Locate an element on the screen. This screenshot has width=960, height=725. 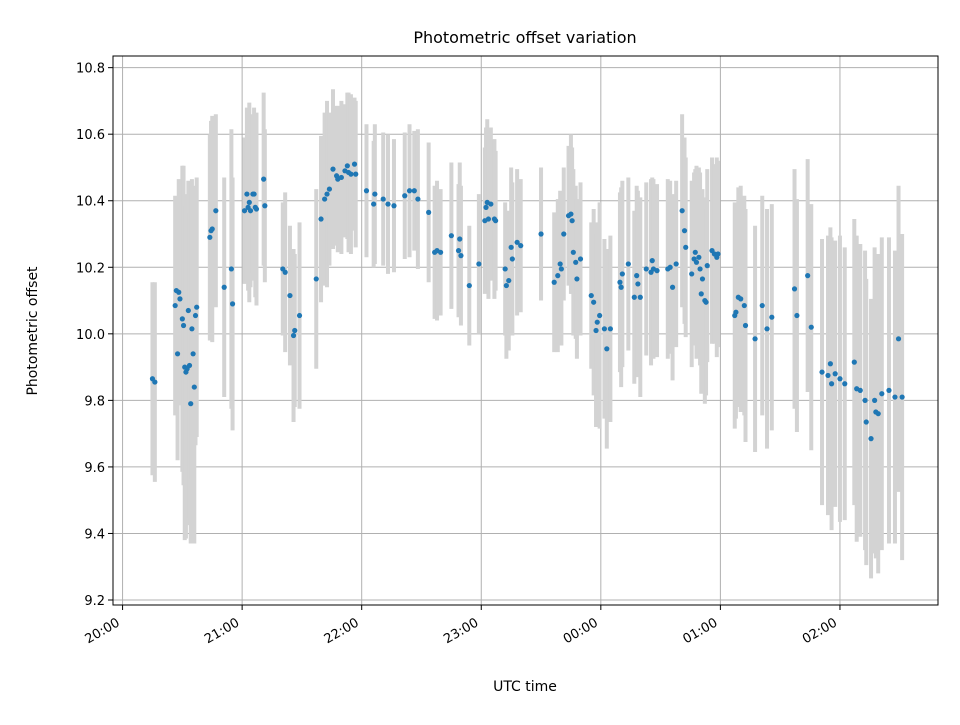
x-axis-label: UTC time is located at coordinates (525, 687).